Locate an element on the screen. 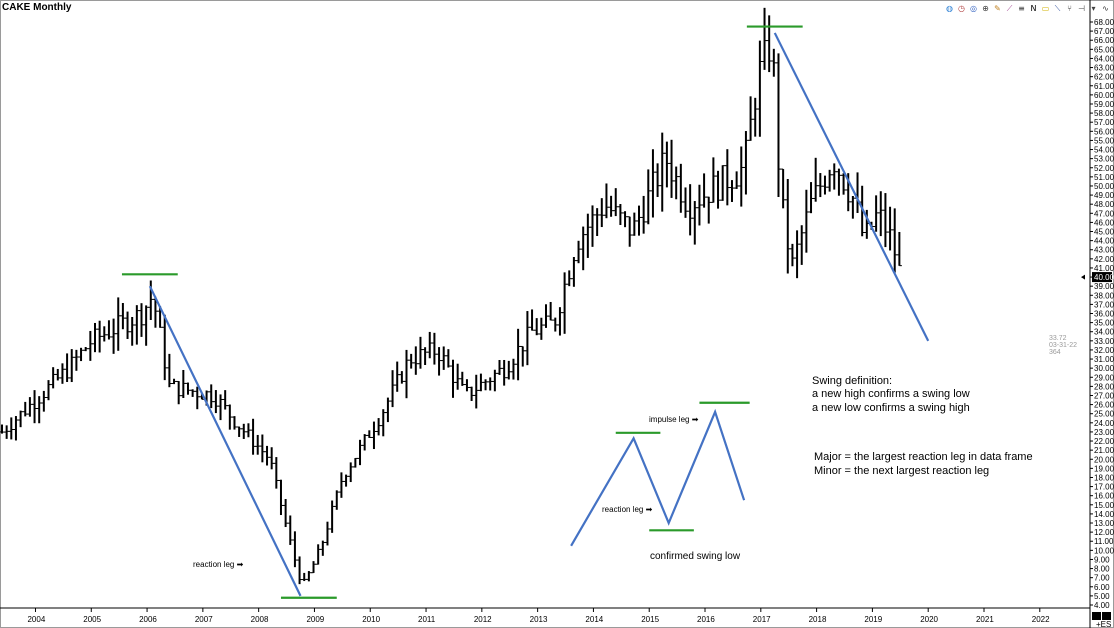  price-tick-label: 44.00 is located at coordinates (1104, 241).